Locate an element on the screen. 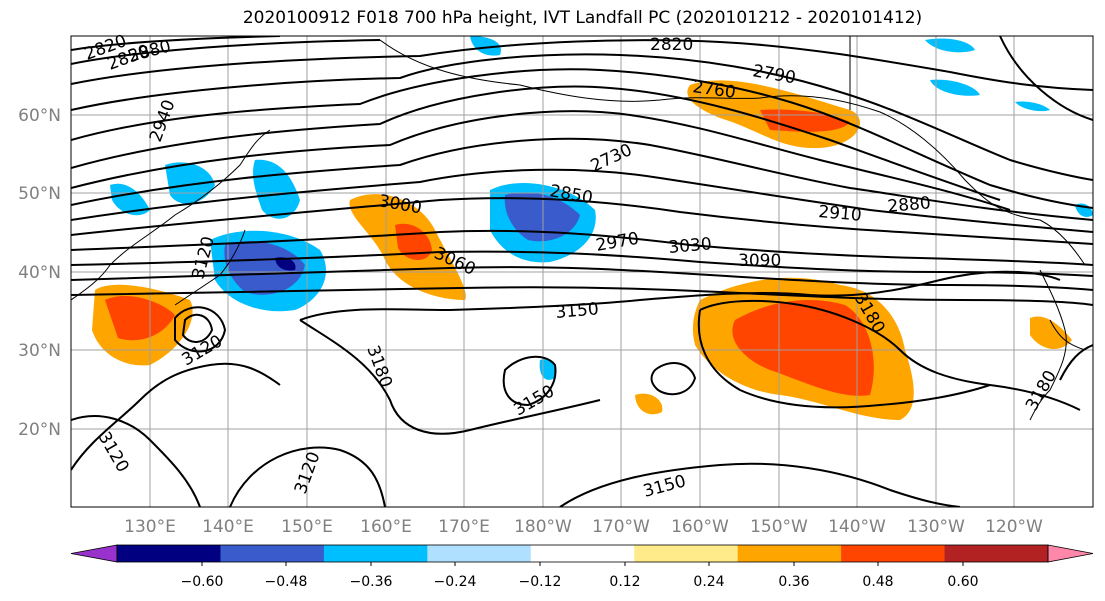 The height and width of the screenshot is (601, 1105). latitude-labels: 60°N 50°N 40°N 30°N 20°N is located at coordinates (39, 273).